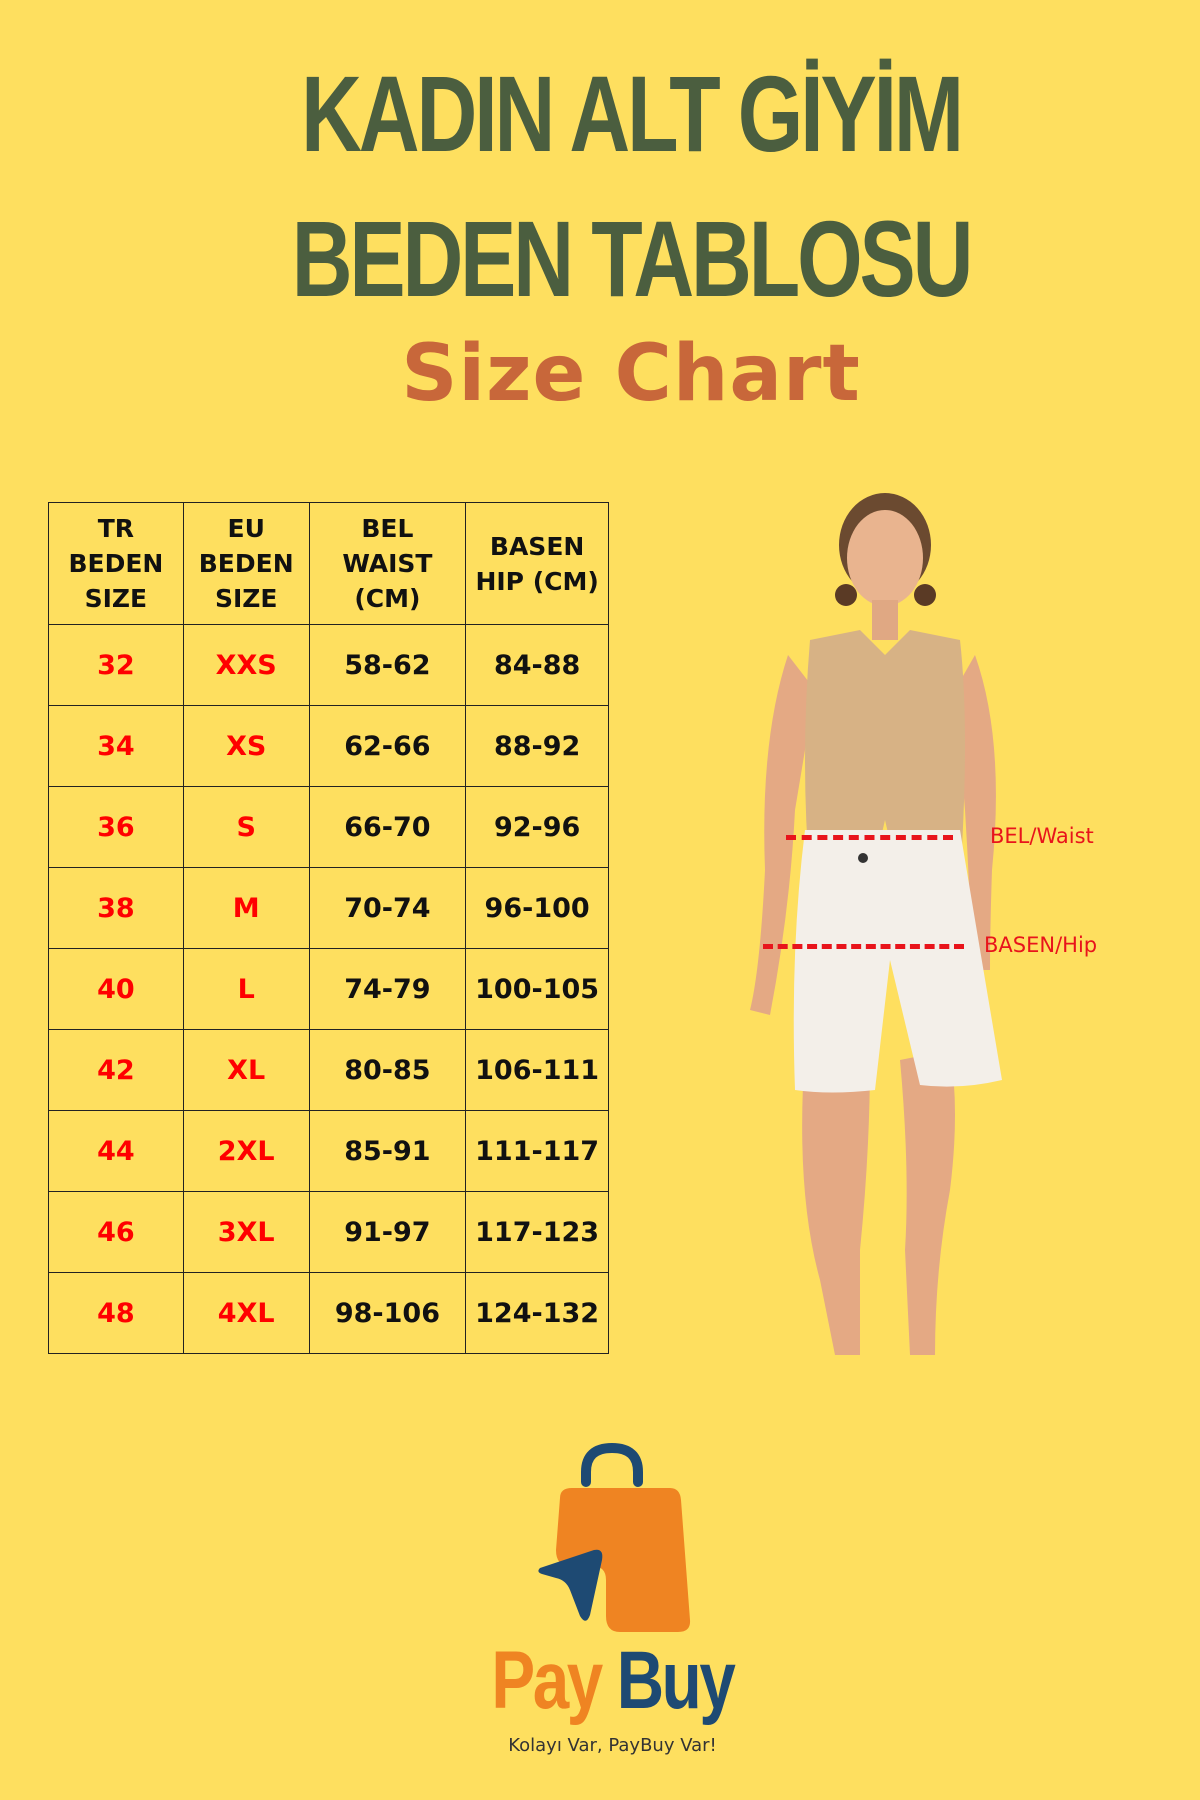 This screenshot has height=1800, width=1200. Describe the element at coordinates (869, 837) in the screenshot. I see `waist-measure-line` at that location.